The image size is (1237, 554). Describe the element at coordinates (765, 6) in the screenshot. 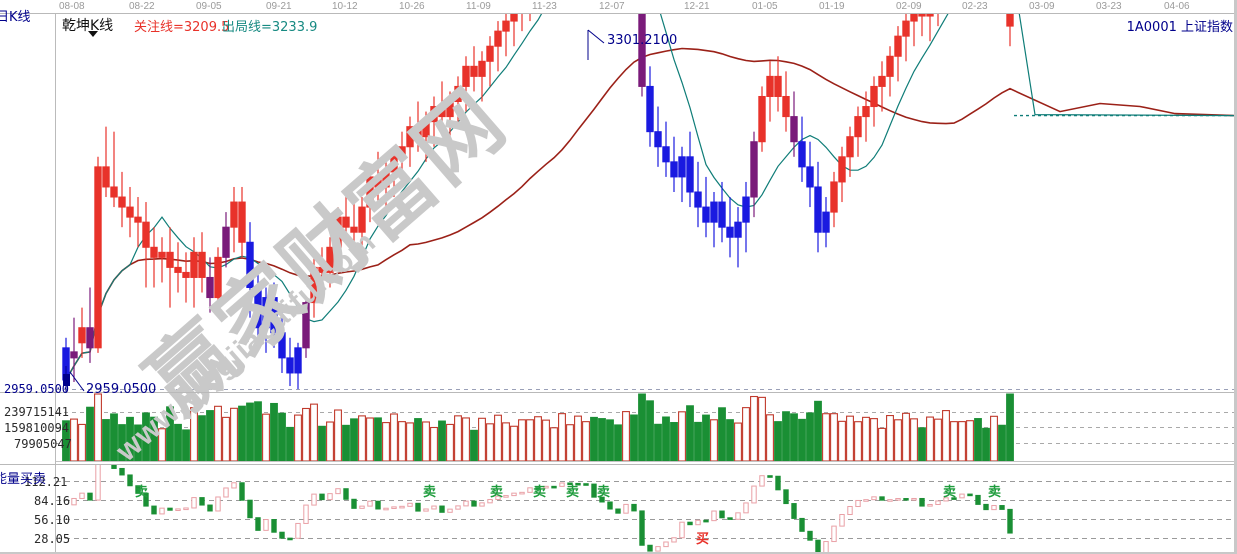

I see `date-tick-label: 01-05` at that location.